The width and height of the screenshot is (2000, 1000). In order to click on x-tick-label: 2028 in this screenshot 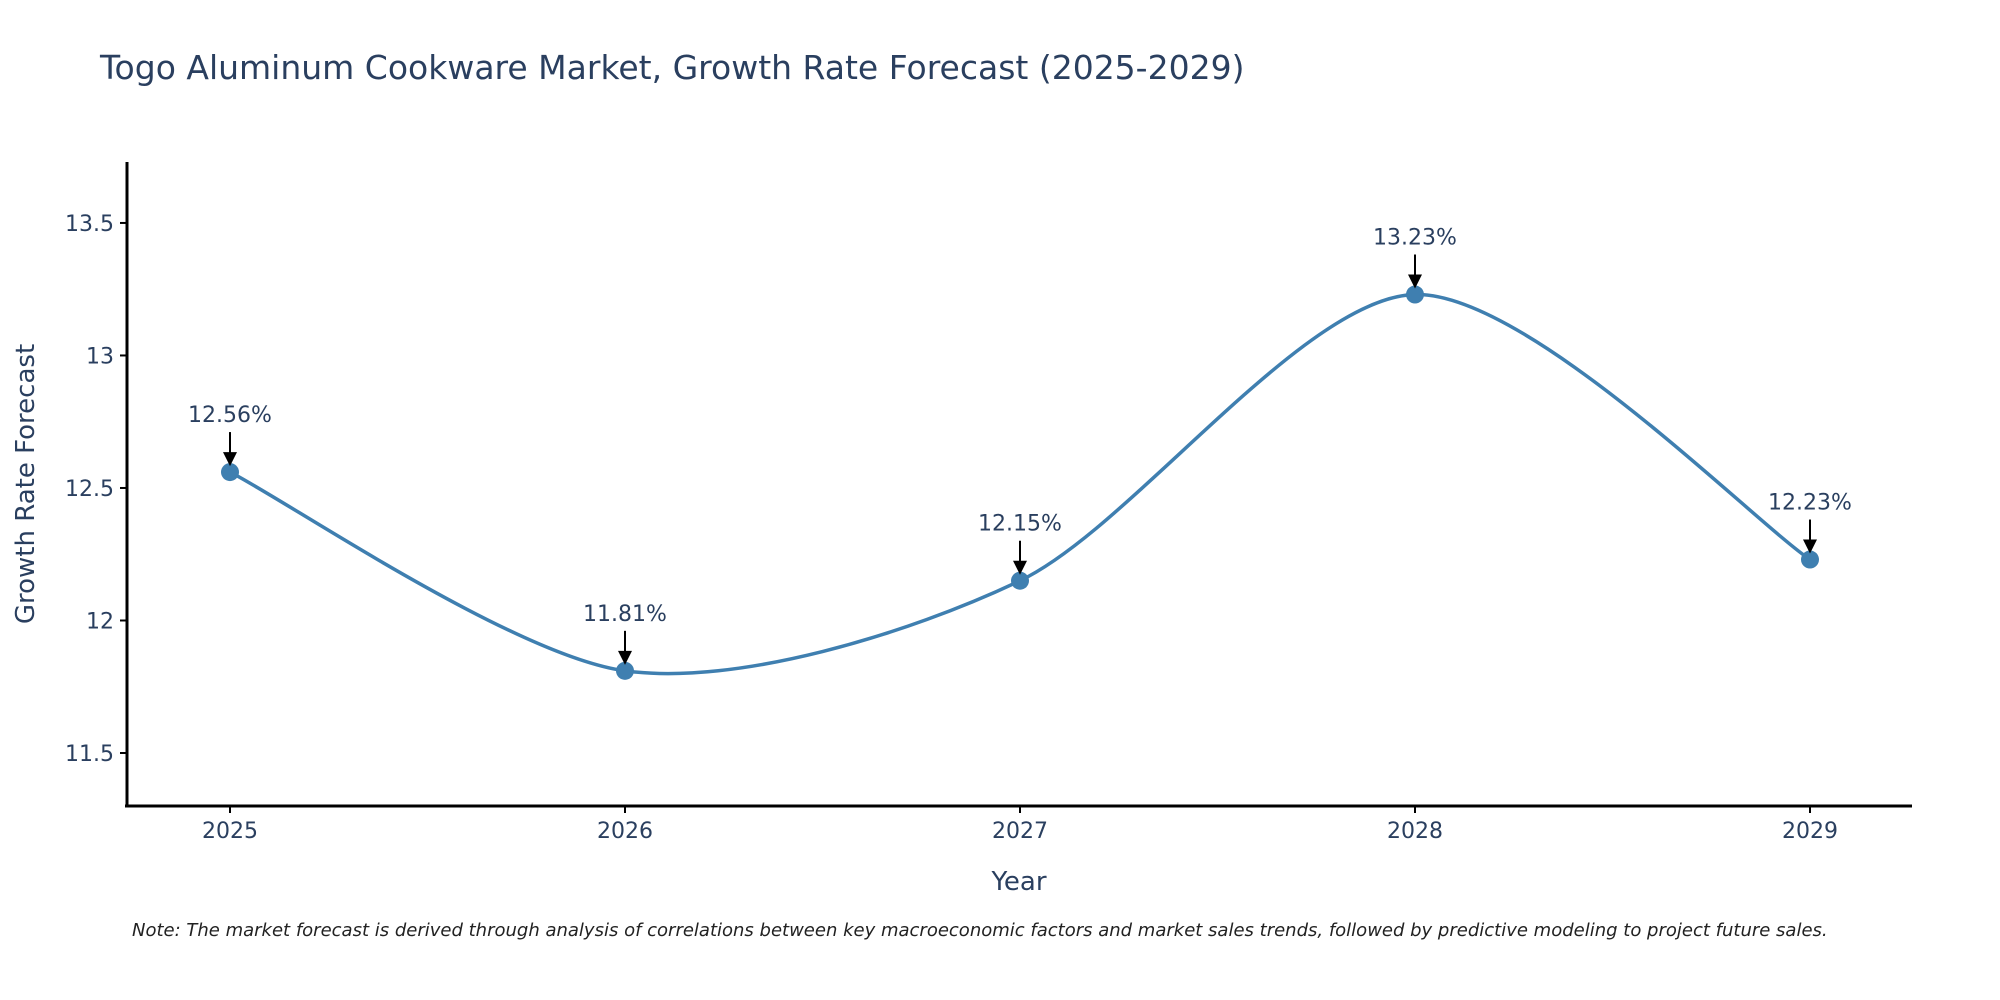, I will do `click(1415, 831)`.